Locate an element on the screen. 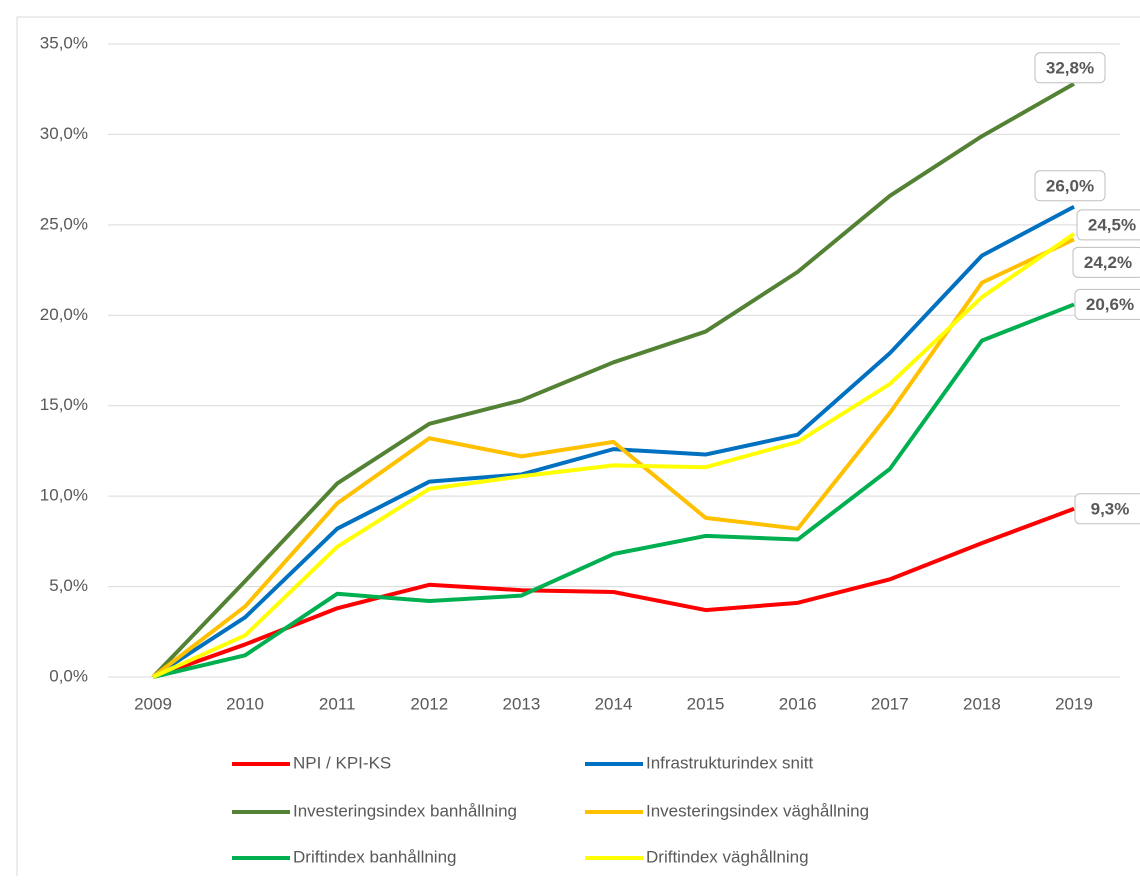 This screenshot has width=1140, height=881. data-label: 32,8% is located at coordinates (1070, 67).